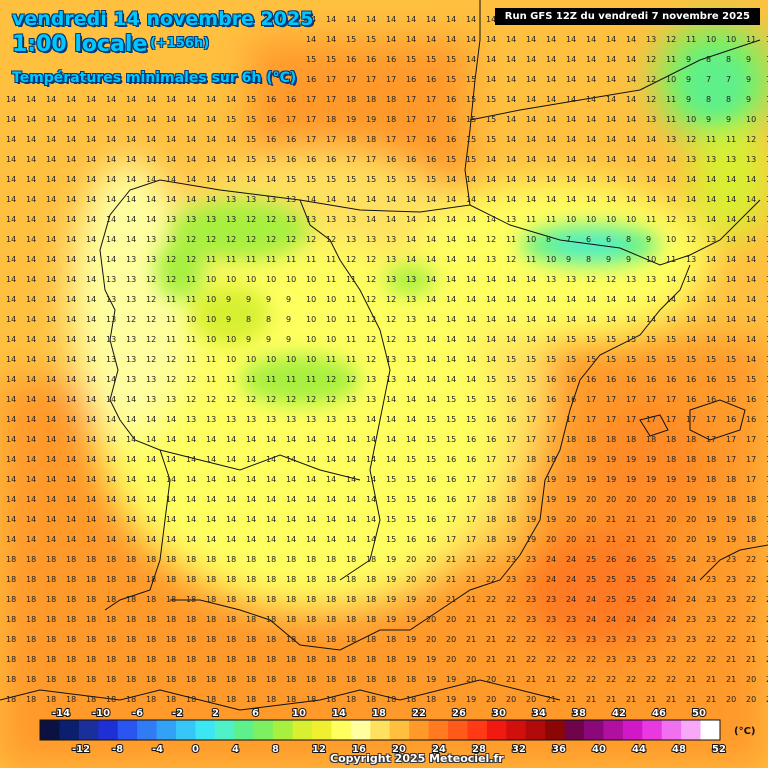 This screenshot has width=768, height=768. I want to click on grid-value: 10, so click(231, 279).